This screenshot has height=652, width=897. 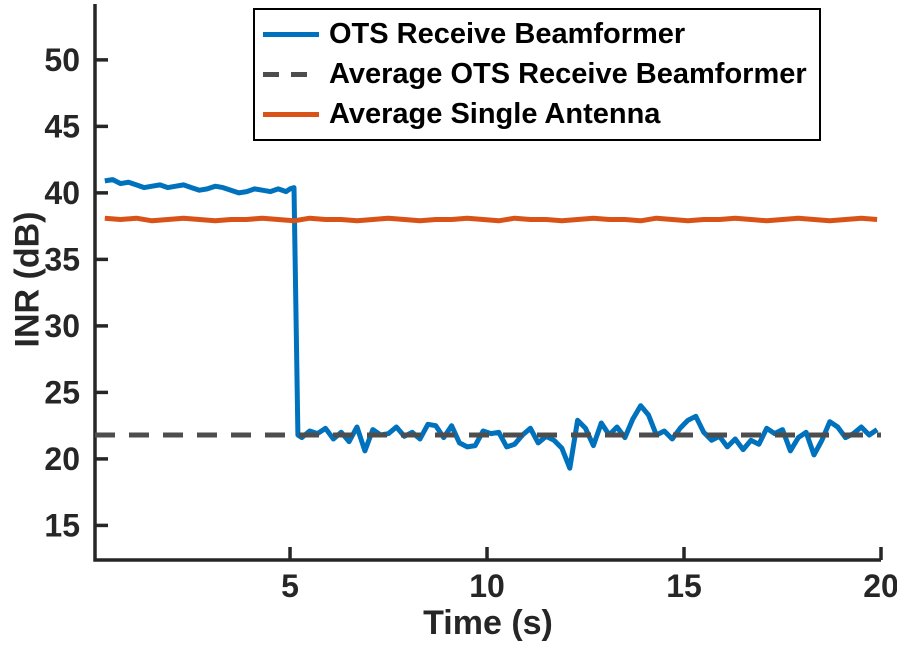 What do you see at coordinates (684, 586) in the screenshot?
I see `x-tick-label: 15` at bounding box center [684, 586].